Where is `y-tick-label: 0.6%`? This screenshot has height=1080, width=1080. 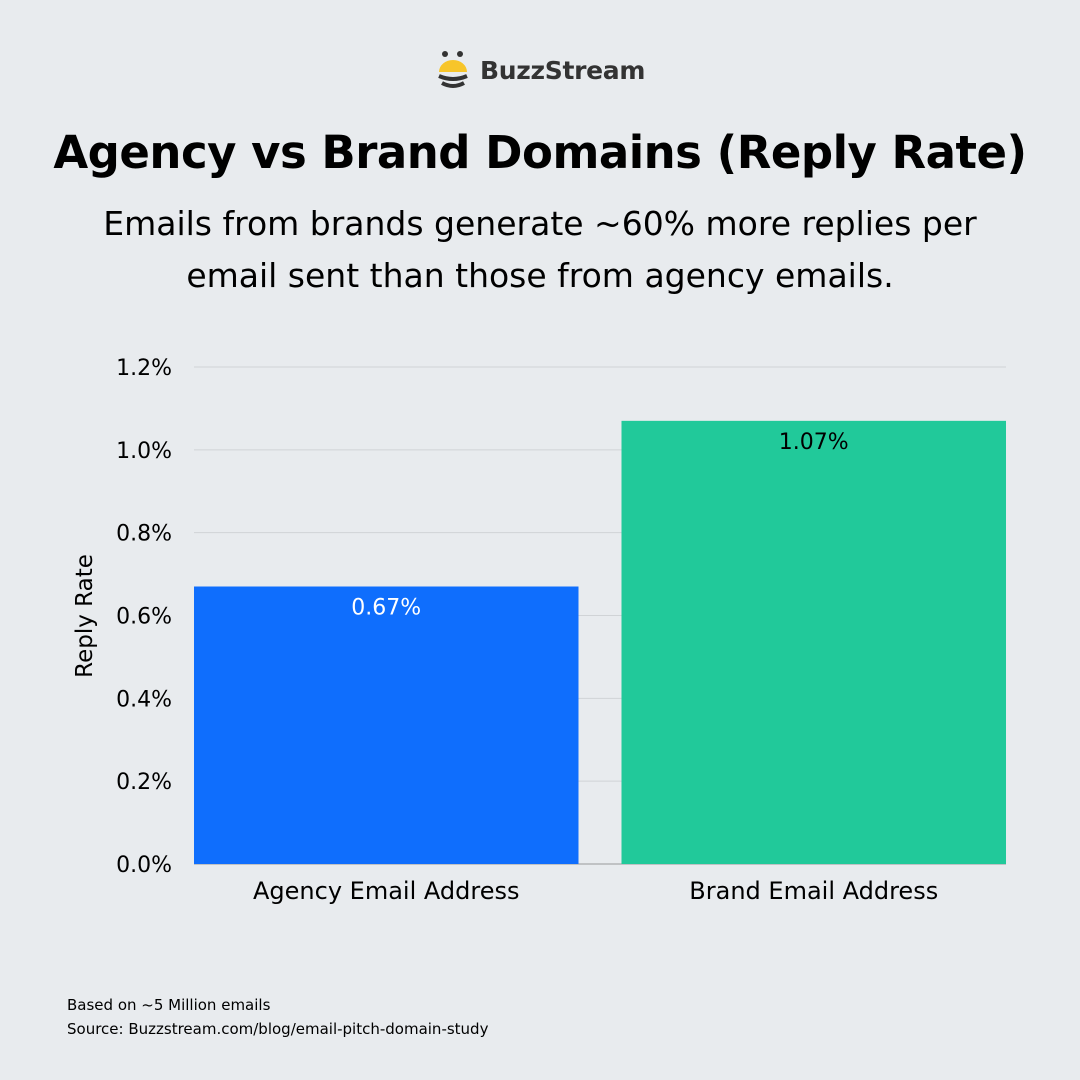 y-tick-label: 0.6% is located at coordinates (144, 617).